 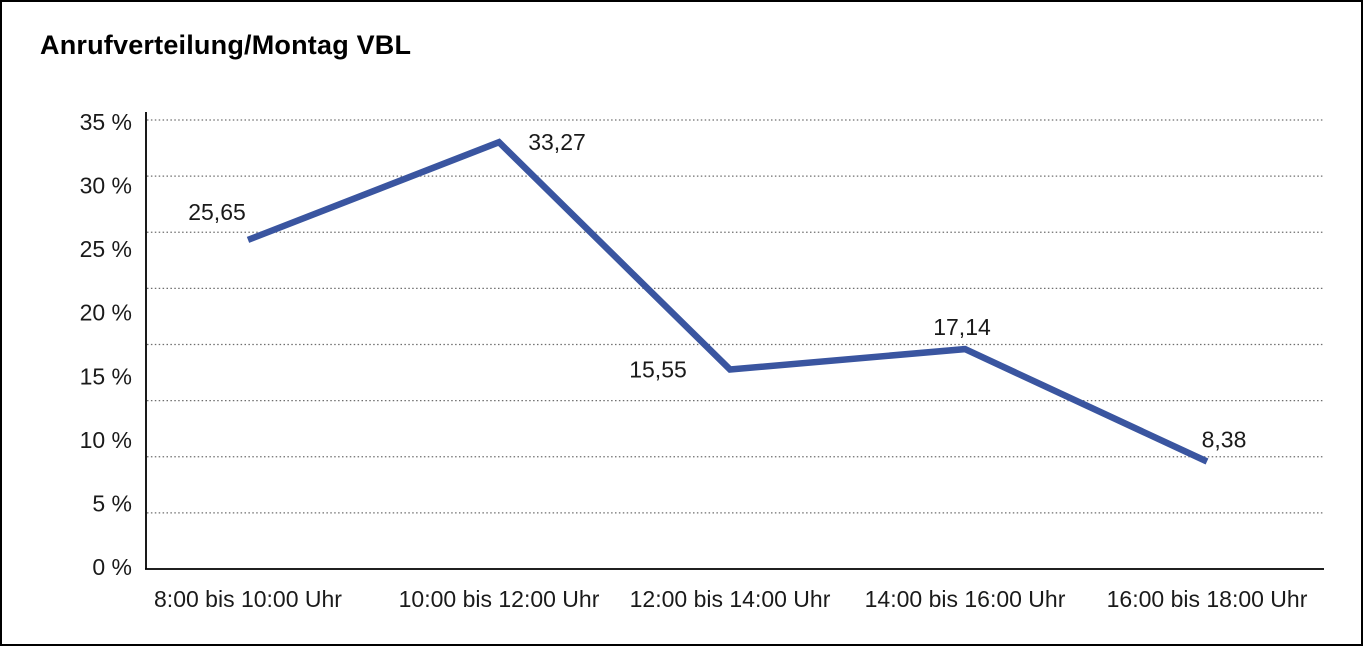 I want to click on x-tick-label: 14:00 bis 16:00 Uhr, so click(x=965, y=599).